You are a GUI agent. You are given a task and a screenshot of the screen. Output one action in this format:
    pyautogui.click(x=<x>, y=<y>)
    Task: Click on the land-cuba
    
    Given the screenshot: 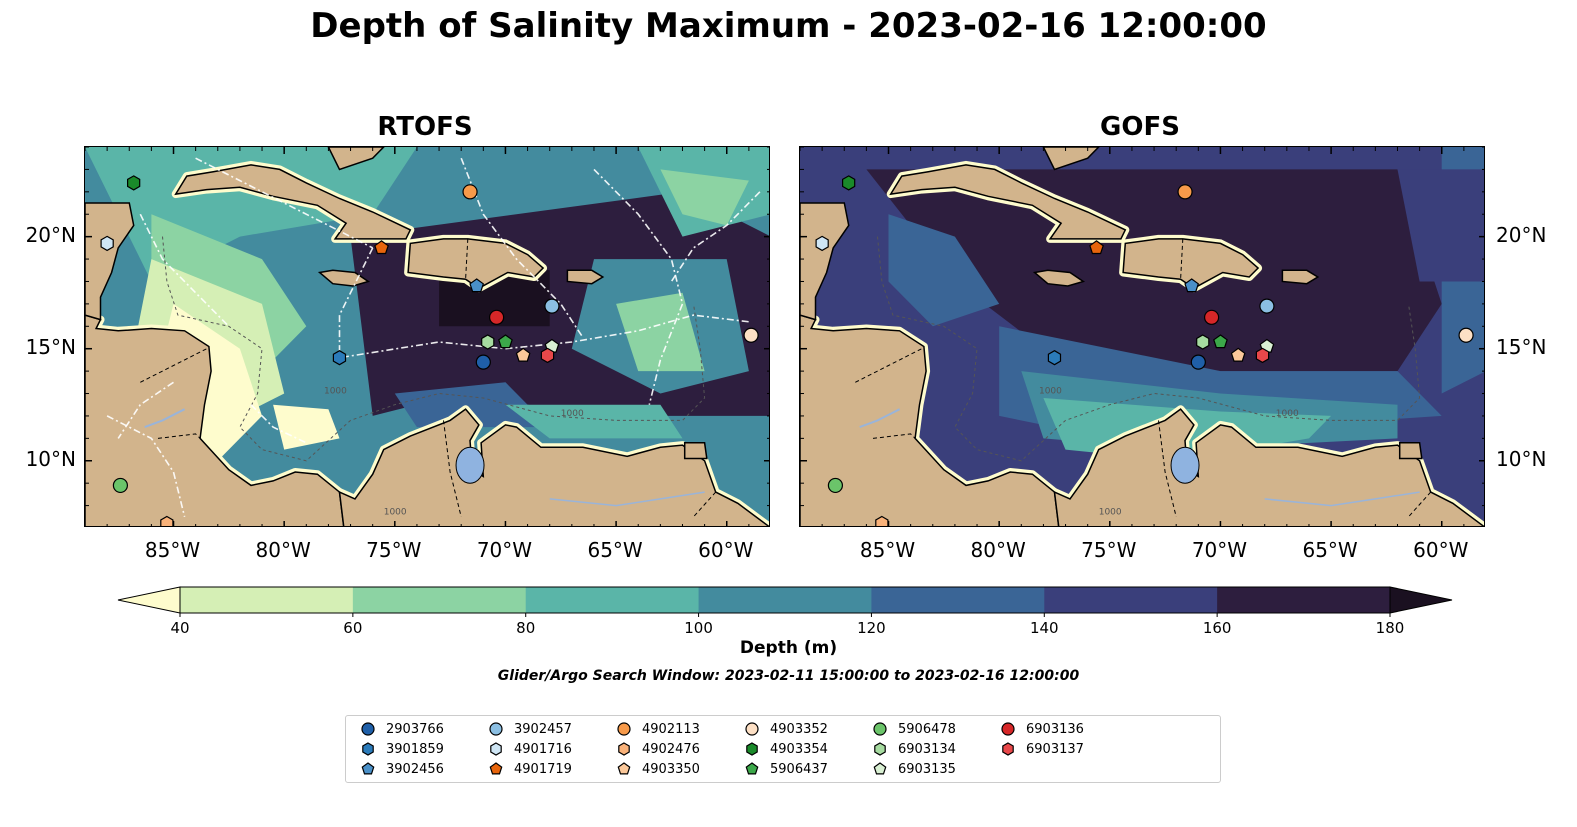 What is the action you would take?
    pyautogui.click(x=1008, y=202)
    